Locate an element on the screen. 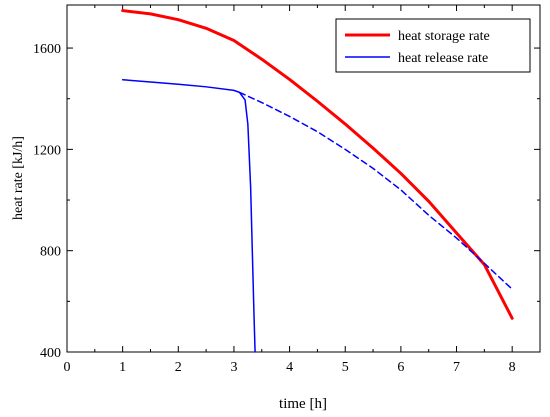  x-tick-label: 7 is located at coordinates (456, 367).